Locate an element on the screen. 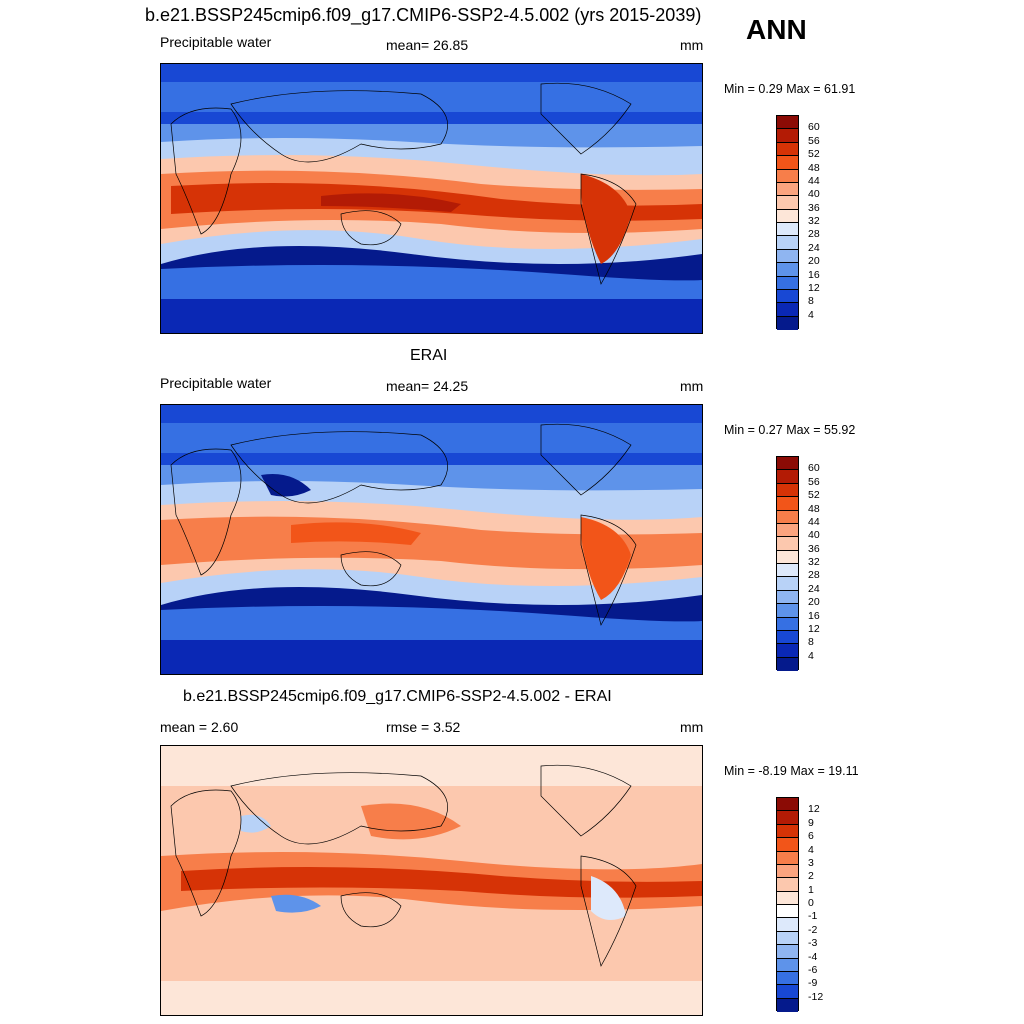  panel2-minmax: Min = 0.27 Max = 55.92 is located at coordinates (790, 430).